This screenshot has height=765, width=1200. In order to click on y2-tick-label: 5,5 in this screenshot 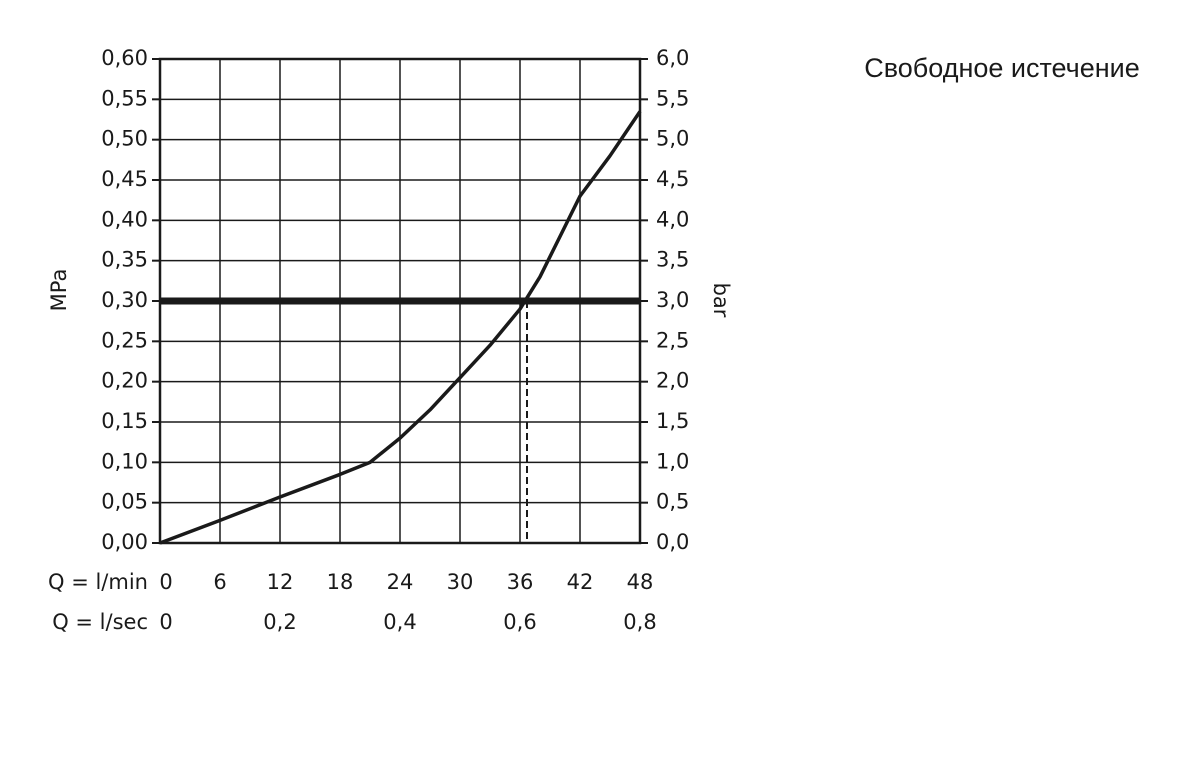, I will do `click(672, 98)`.